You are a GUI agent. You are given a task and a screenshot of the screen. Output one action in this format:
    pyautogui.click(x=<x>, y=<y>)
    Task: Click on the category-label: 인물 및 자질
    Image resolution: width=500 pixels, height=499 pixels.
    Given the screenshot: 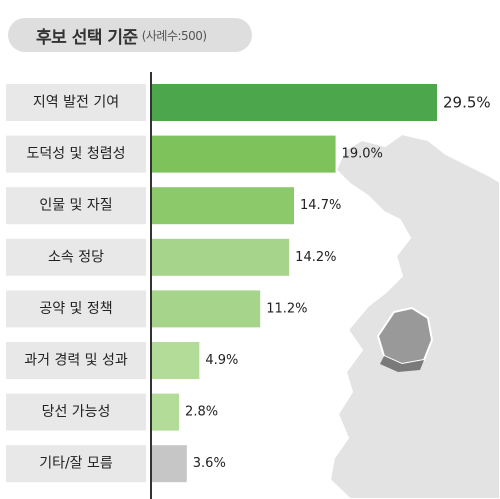 What is the action you would take?
    pyautogui.click(x=75, y=206)
    